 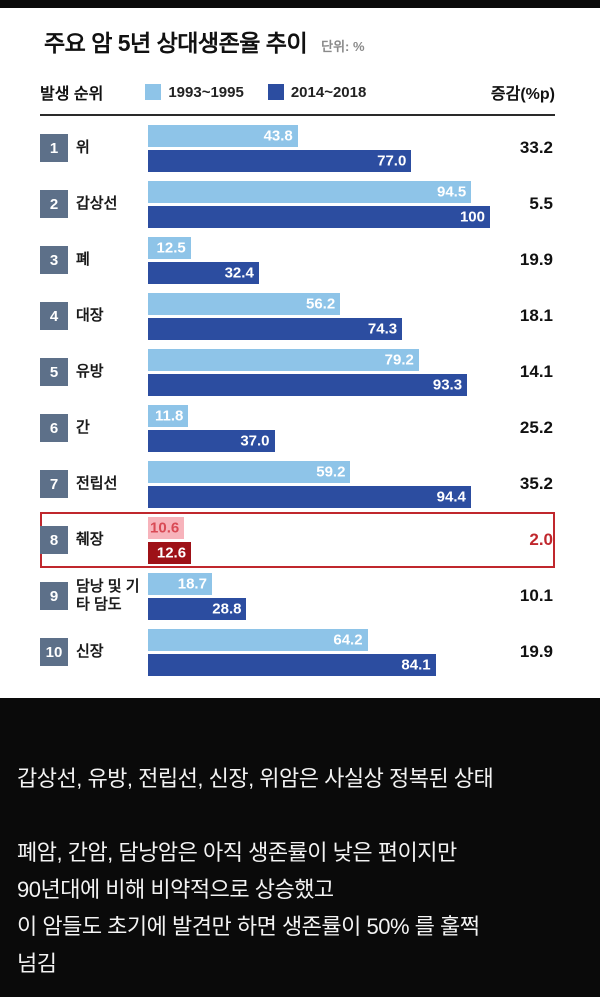 I want to click on rank-badge: 4, so click(x=54, y=316).